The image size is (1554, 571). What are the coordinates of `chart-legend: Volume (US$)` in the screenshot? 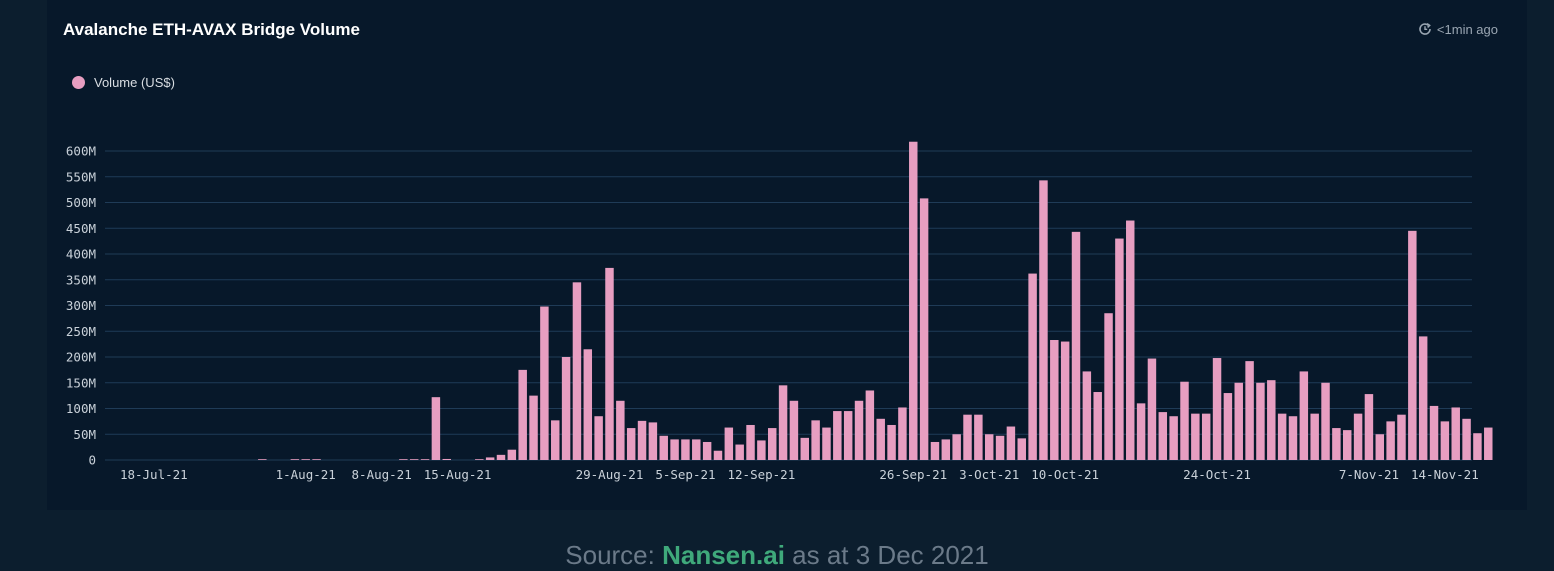 It's located at (123, 82).